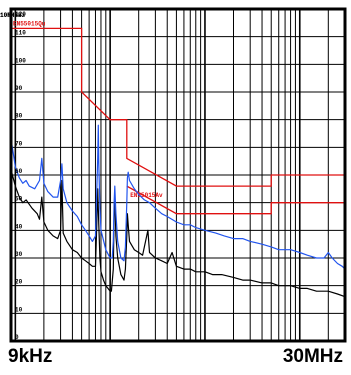 The image size is (351, 375). I want to click on y-tick-label: 30, so click(19, 254).